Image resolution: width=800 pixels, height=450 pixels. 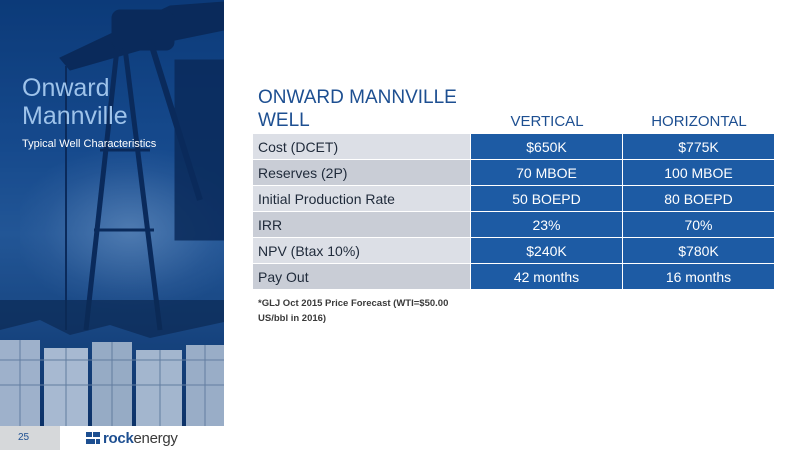 I want to click on table-row: NPV (Btax 10%) $240K $780K, so click(x=513, y=250).